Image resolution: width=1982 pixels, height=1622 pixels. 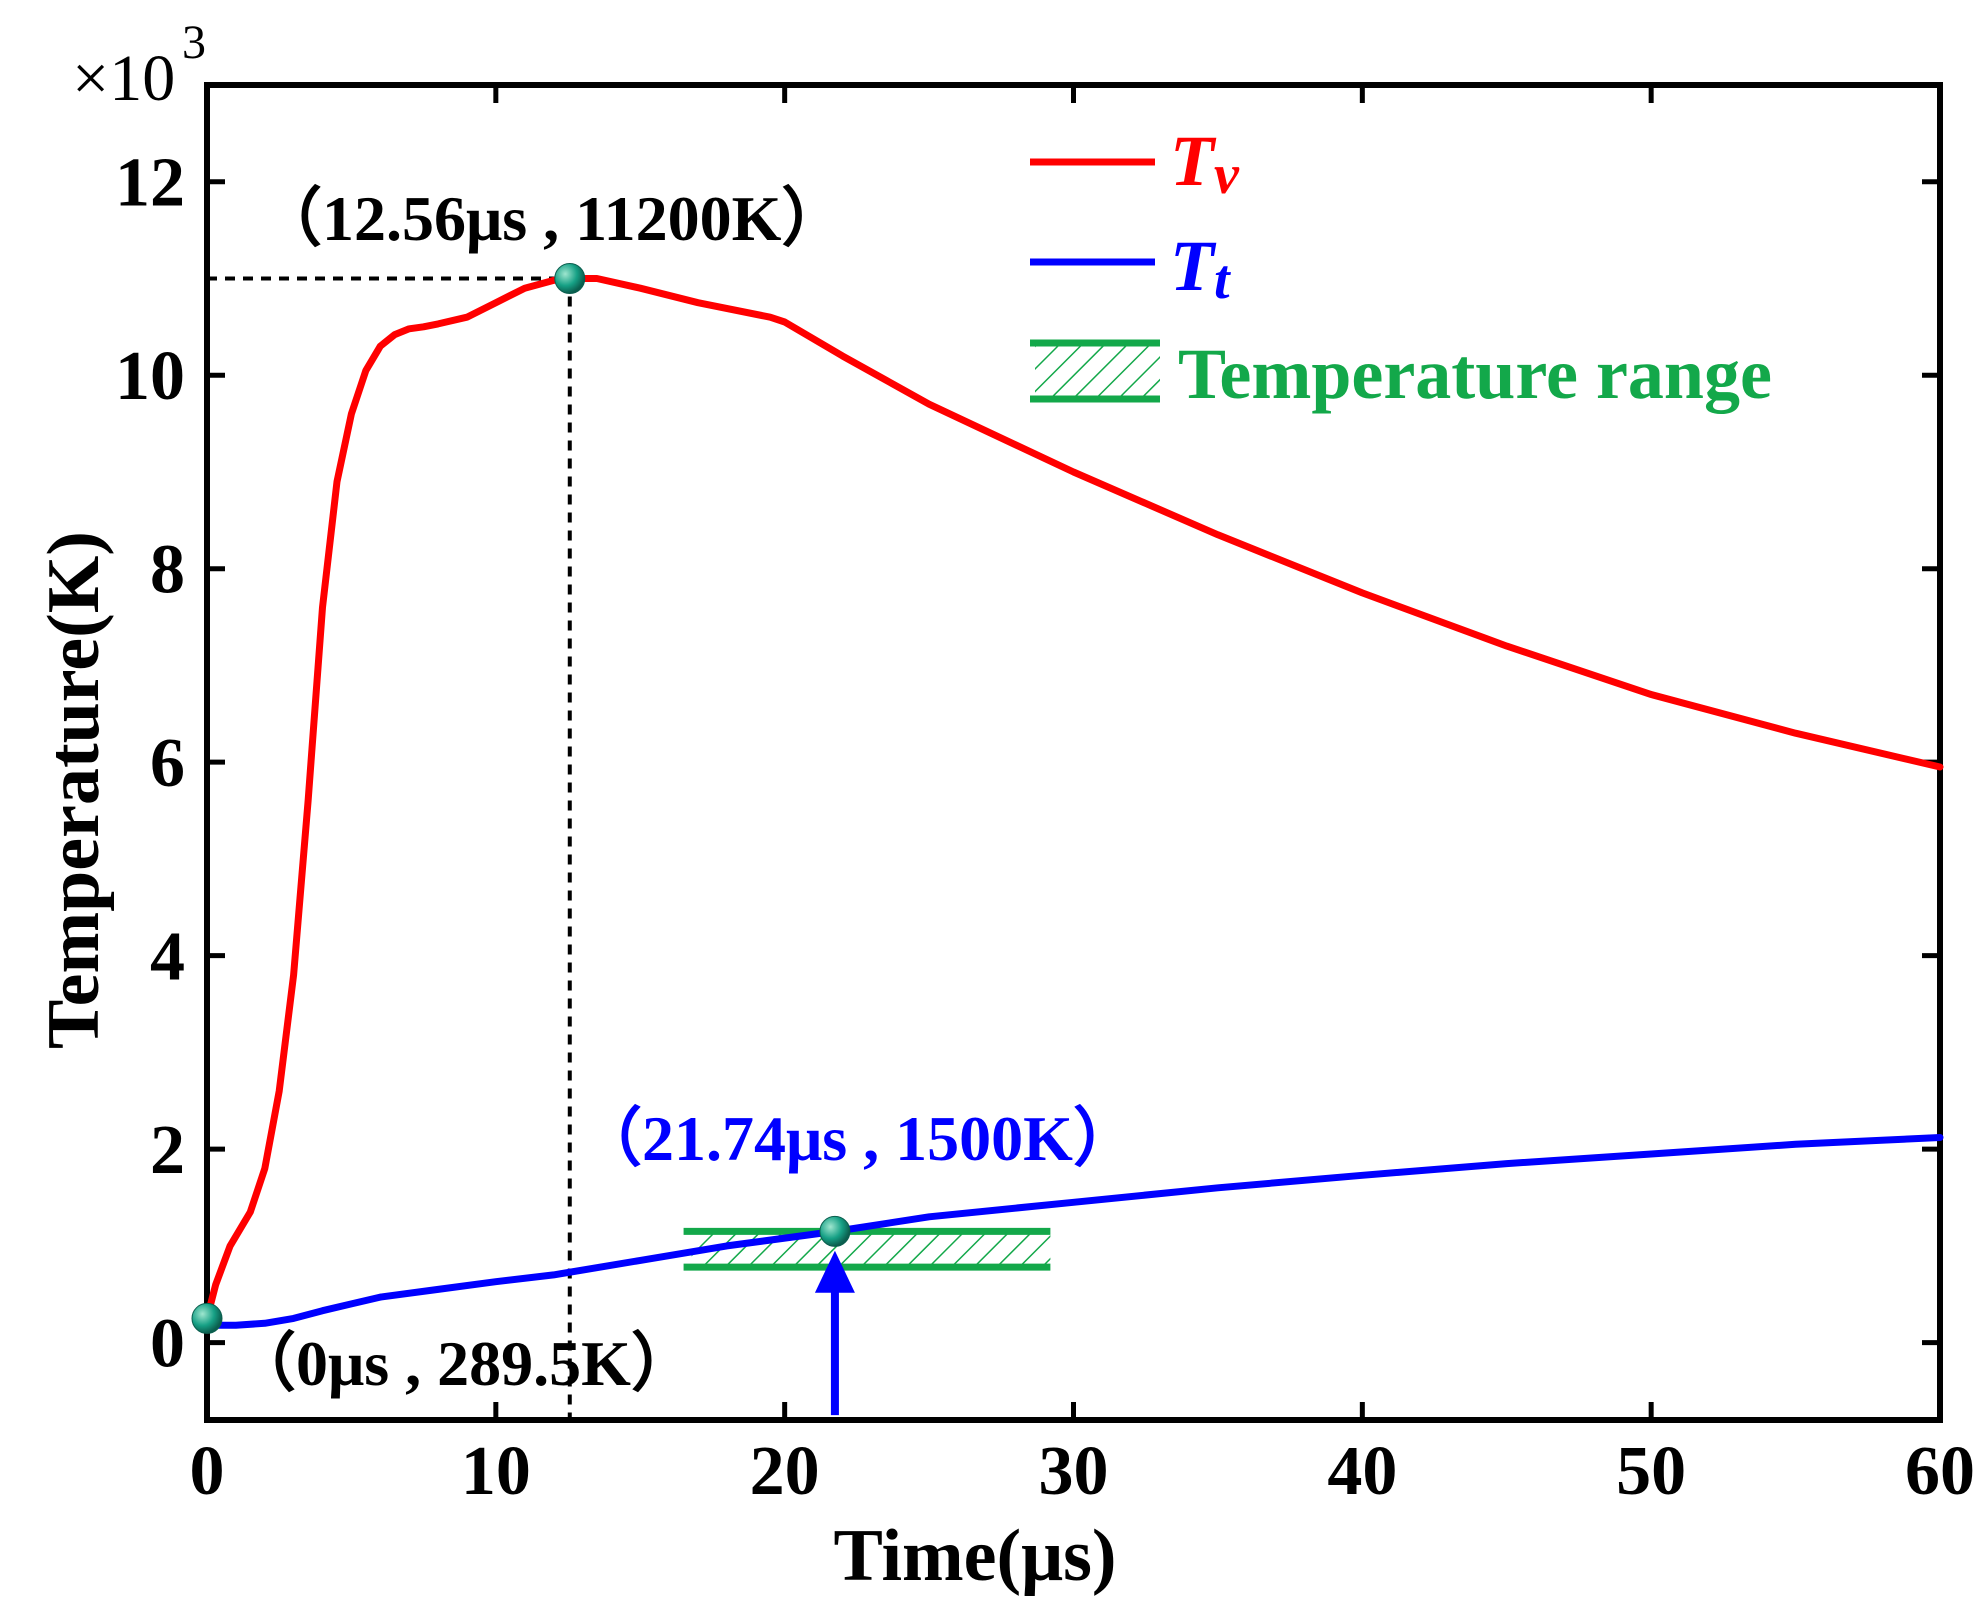 What do you see at coordinates (1401, 267) in the screenshot?
I see `legend: Tv Tt Temperature range` at bounding box center [1401, 267].